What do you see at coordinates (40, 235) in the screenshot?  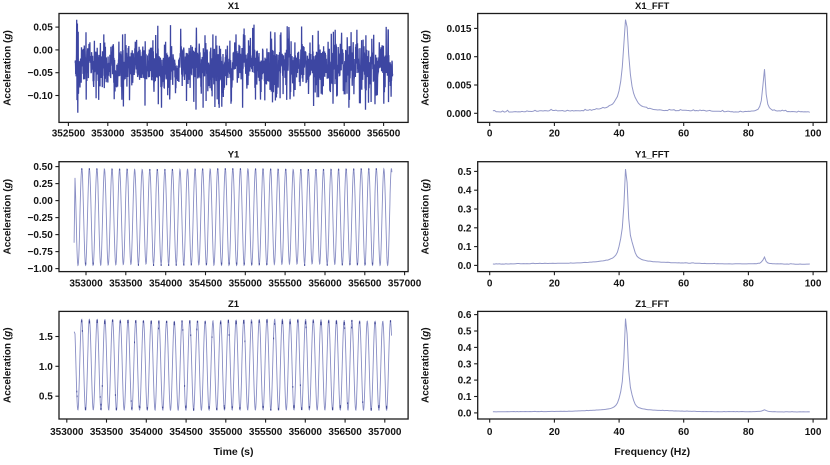 I see `svg-text: −0.50` at bounding box center [40, 235].